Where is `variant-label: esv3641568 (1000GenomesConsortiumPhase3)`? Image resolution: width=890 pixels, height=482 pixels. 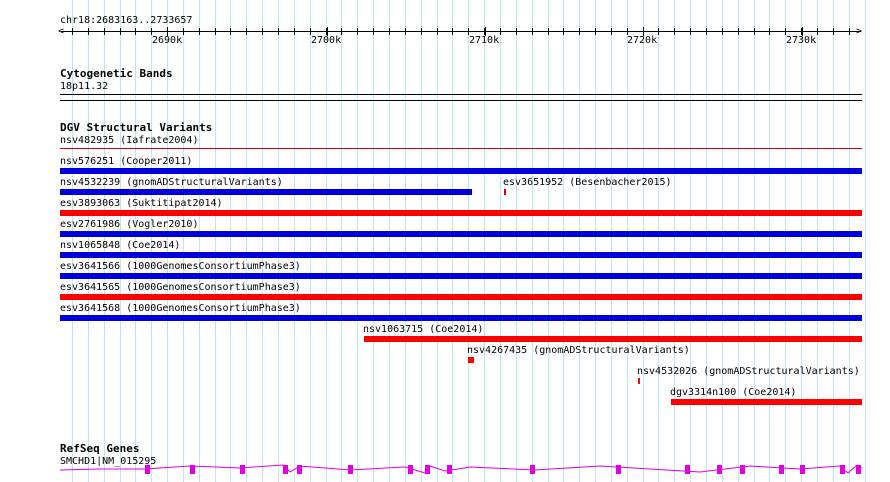 variant-label: esv3641568 (1000GenomesConsortiumPhase3) is located at coordinates (180, 308).